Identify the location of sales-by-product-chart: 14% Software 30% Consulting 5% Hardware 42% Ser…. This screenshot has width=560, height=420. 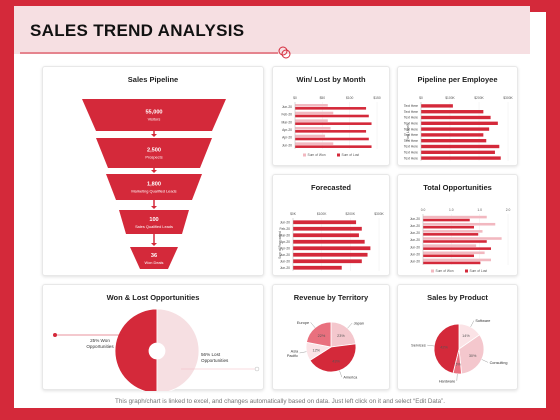
(459, 351).